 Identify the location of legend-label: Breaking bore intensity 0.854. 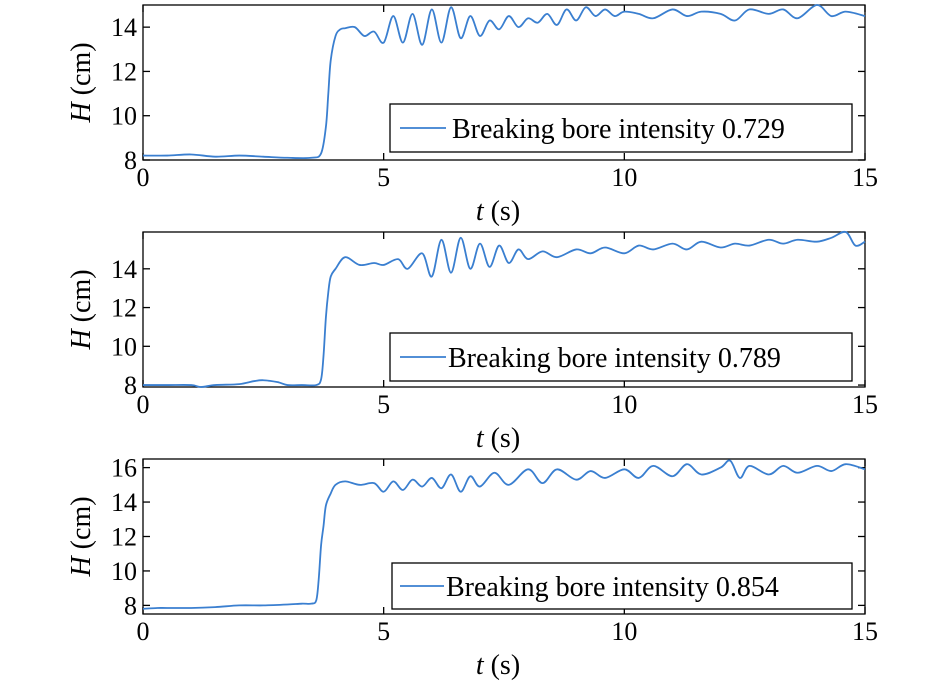
(612, 587).